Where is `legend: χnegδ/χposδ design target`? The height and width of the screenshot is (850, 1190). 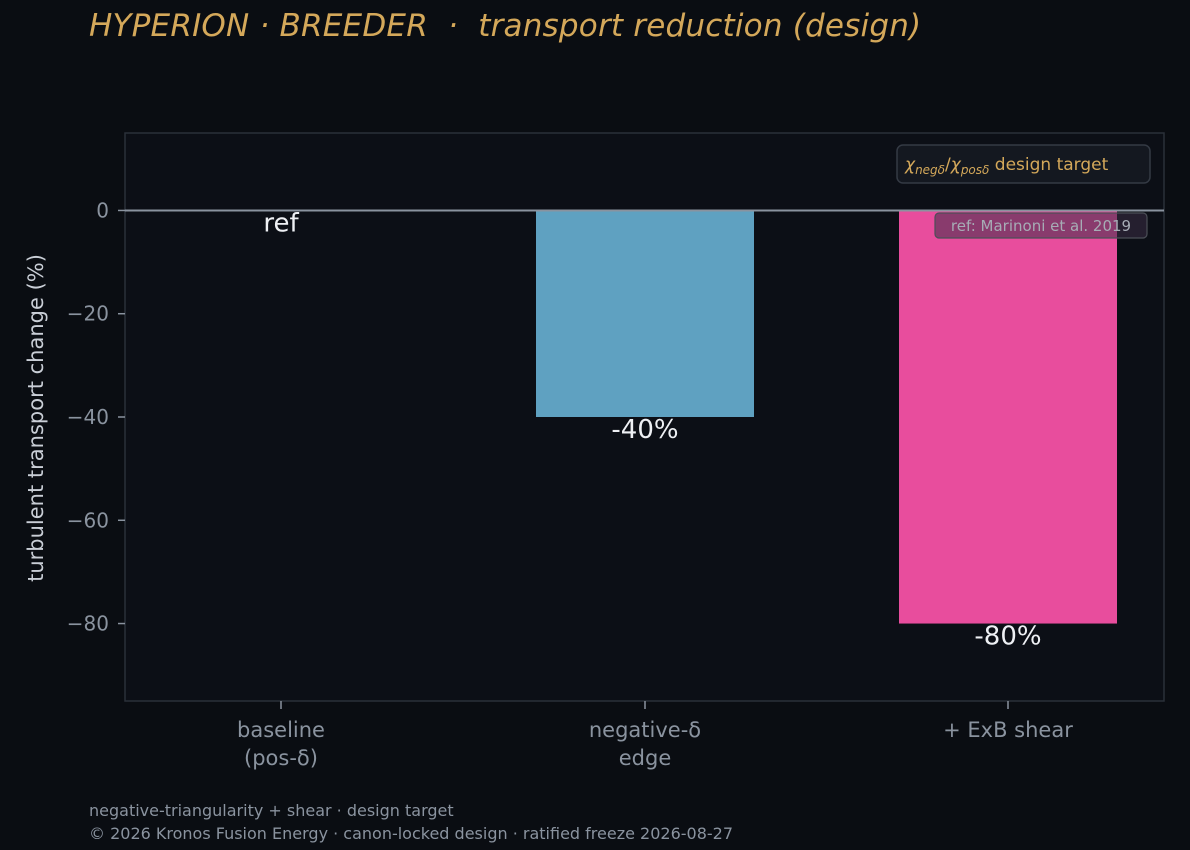 legend: χnegδ/χposδ design target is located at coordinates (1023, 164).